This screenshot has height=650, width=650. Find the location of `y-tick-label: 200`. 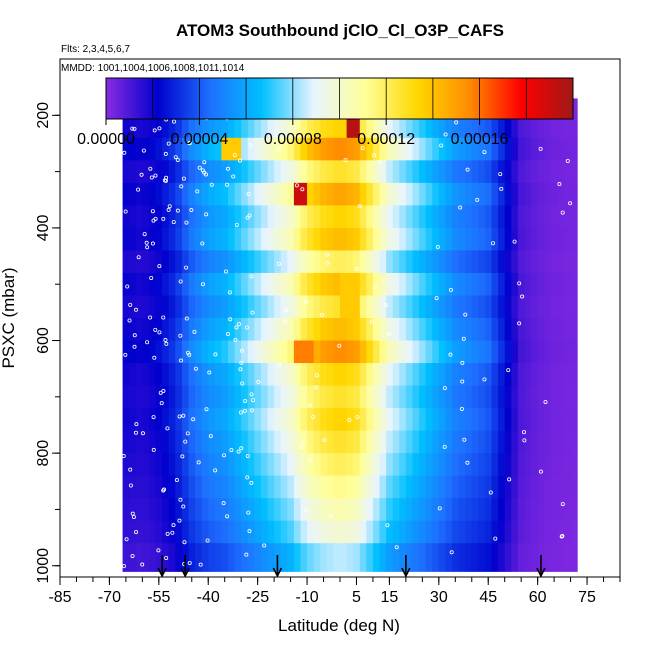

y-tick-label: 200 is located at coordinates (43, 115).